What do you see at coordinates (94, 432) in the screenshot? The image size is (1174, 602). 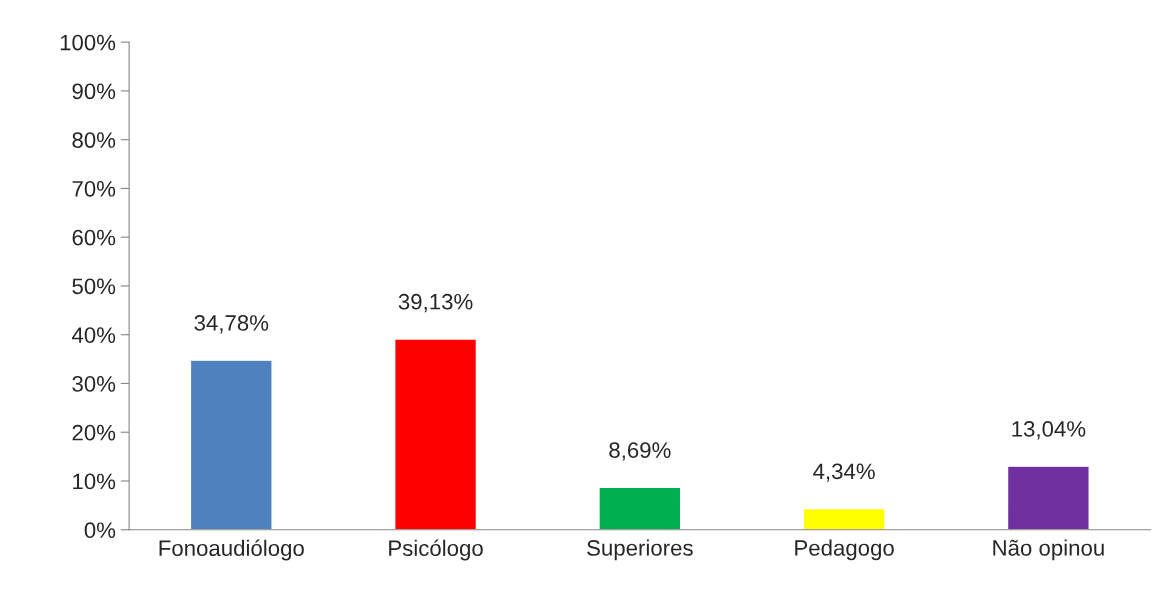 I see `y-tick-label: 20%` at bounding box center [94, 432].